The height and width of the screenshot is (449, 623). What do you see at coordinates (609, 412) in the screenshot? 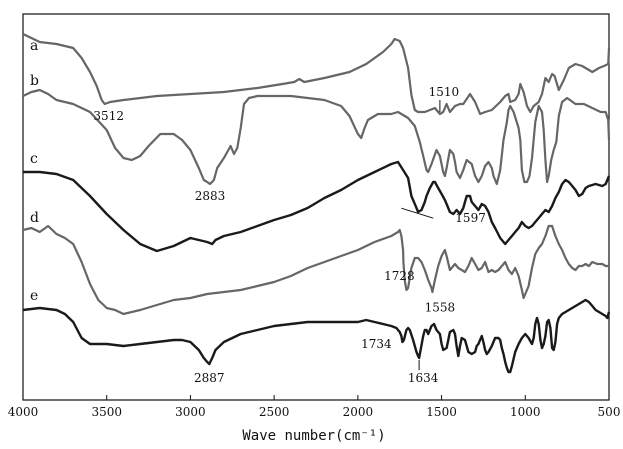
I see `x-tick-label: 500` at bounding box center [609, 412].